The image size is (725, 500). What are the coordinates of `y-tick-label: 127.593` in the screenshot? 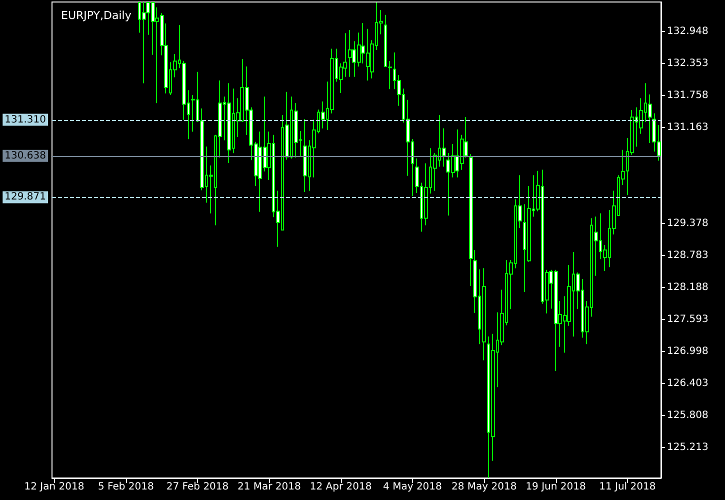 It's located at (687, 320).